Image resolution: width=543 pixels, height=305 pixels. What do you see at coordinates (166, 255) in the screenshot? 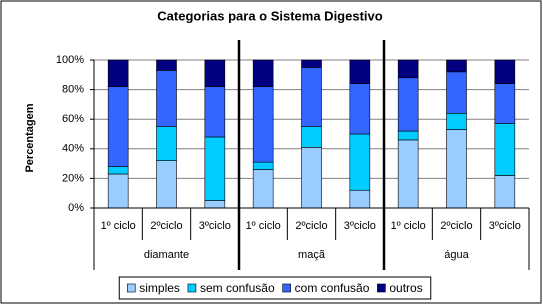
I see `group-label: diamante` at bounding box center [166, 255].